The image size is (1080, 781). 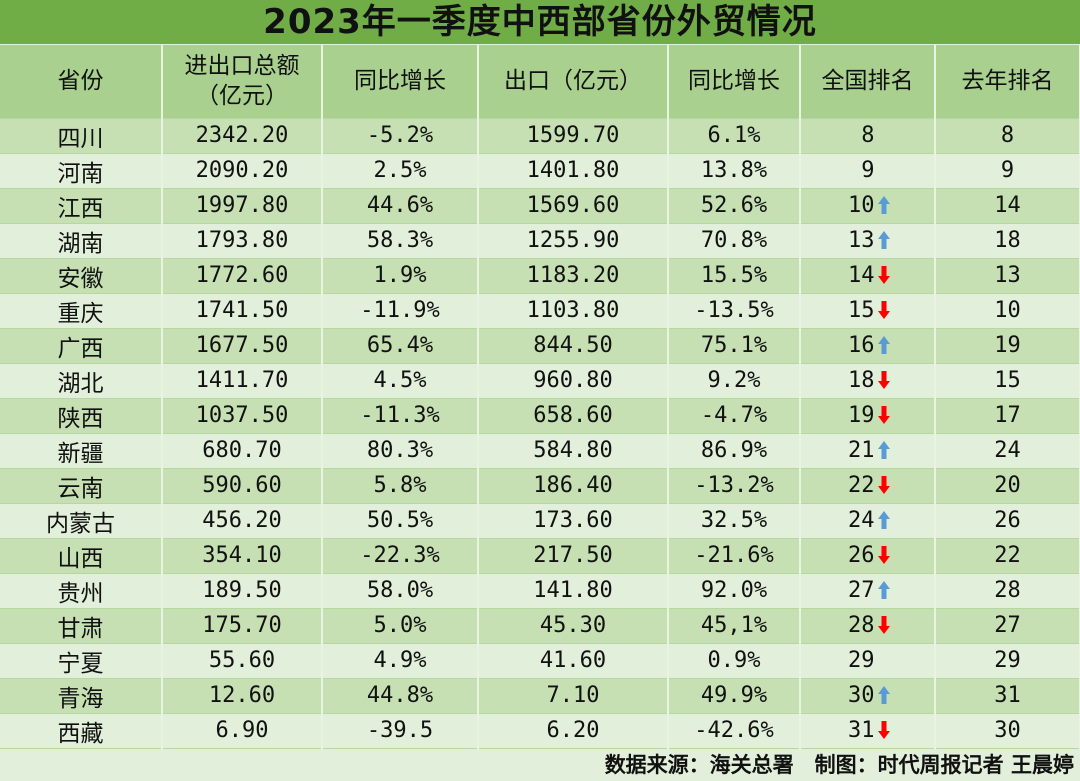 What do you see at coordinates (1007, 731) in the screenshot?
I see `cell-last-rank: 30` at bounding box center [1007, 731].